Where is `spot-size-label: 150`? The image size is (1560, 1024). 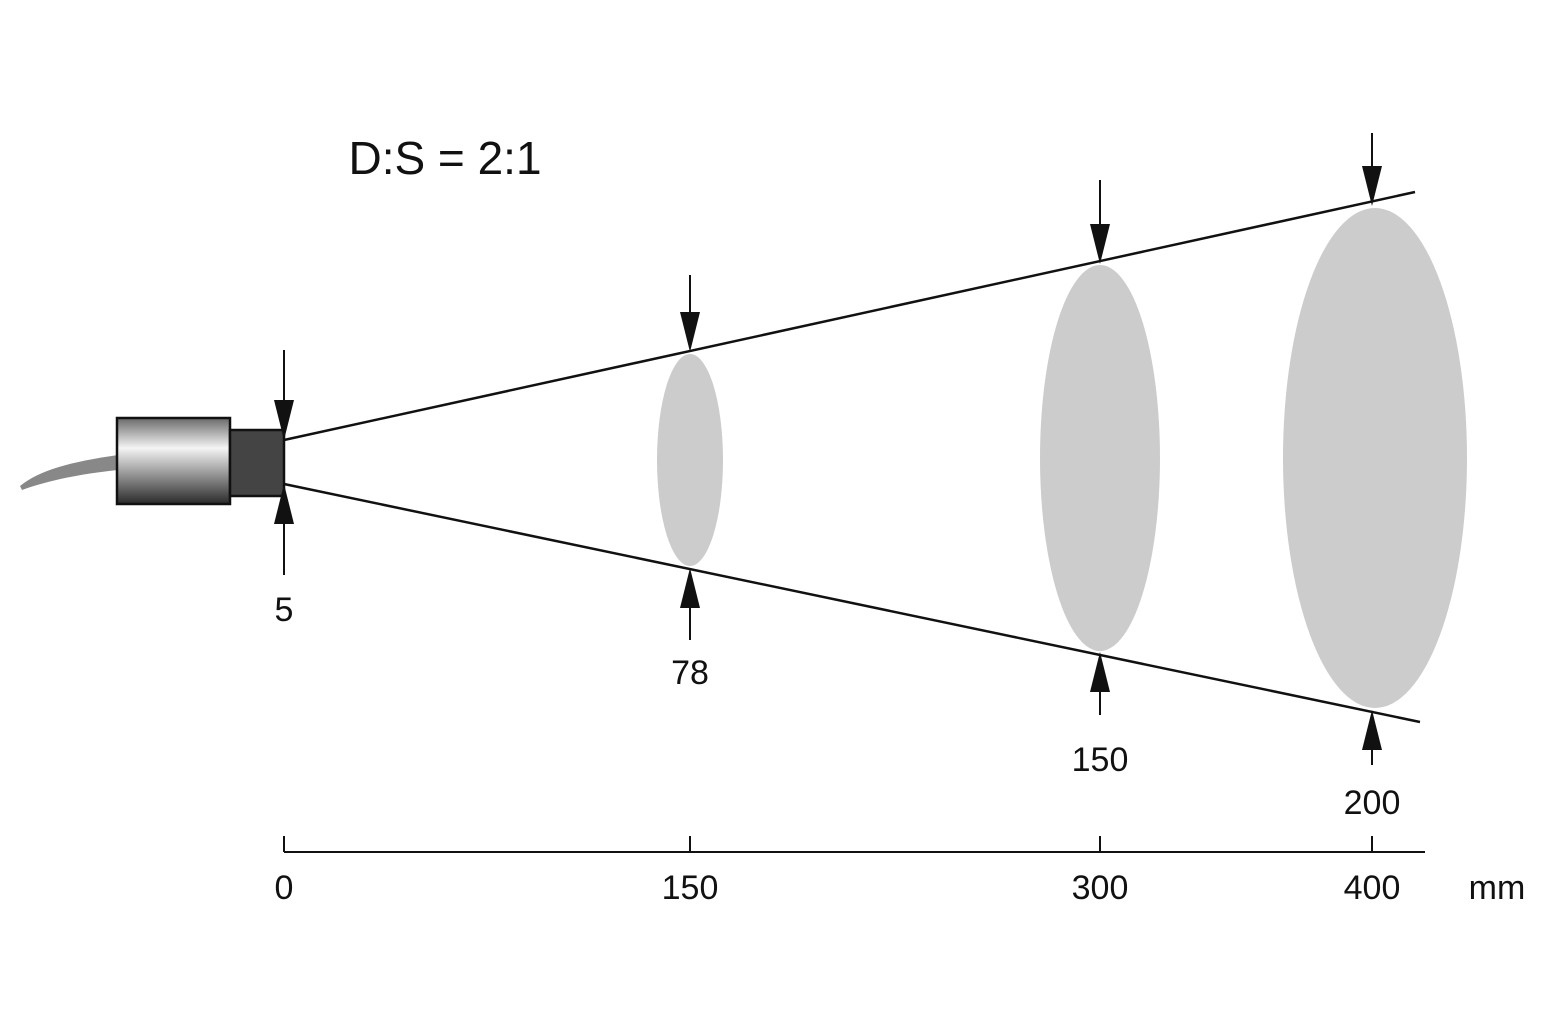 spot-size-label: 150 is located at coordinates (1100, 760).